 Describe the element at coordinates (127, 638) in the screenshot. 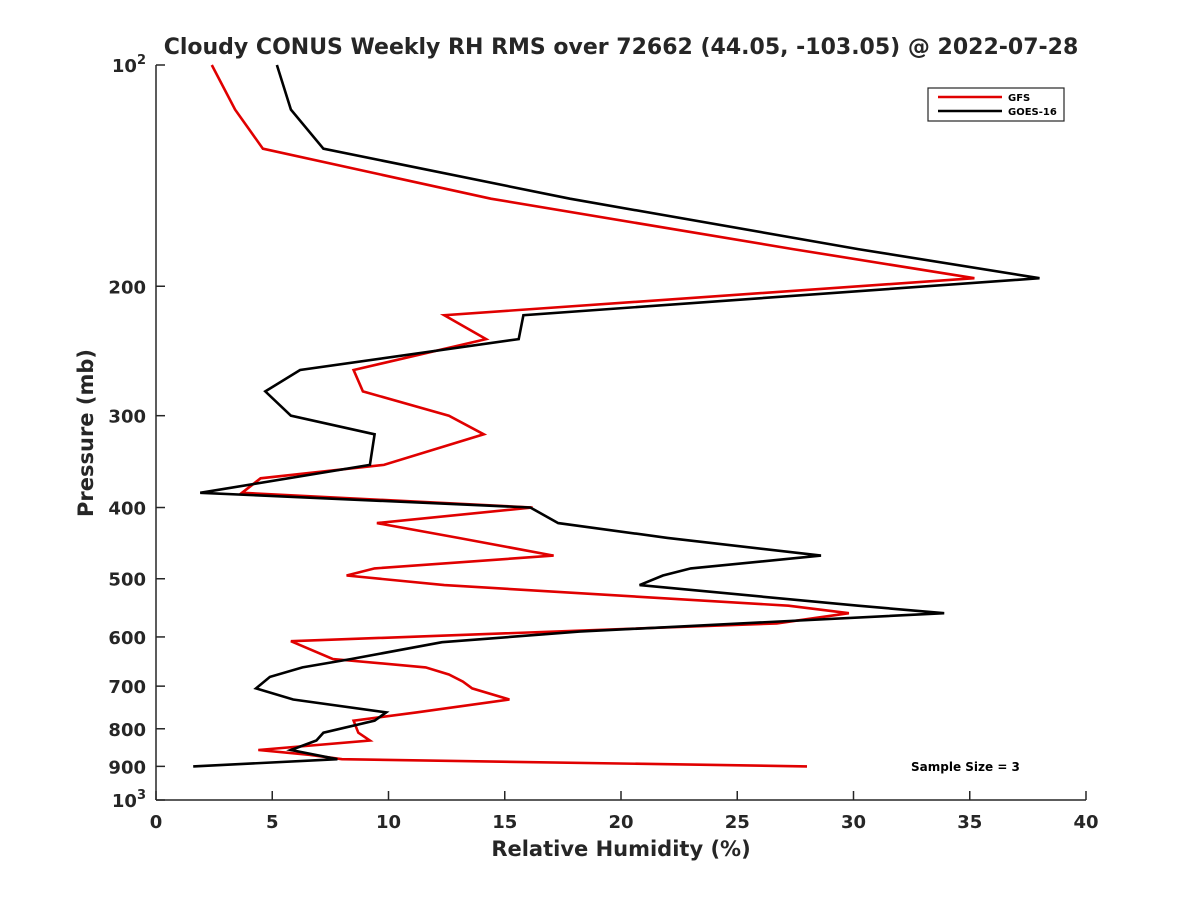

I see `y-tick-label: 600` at that location.